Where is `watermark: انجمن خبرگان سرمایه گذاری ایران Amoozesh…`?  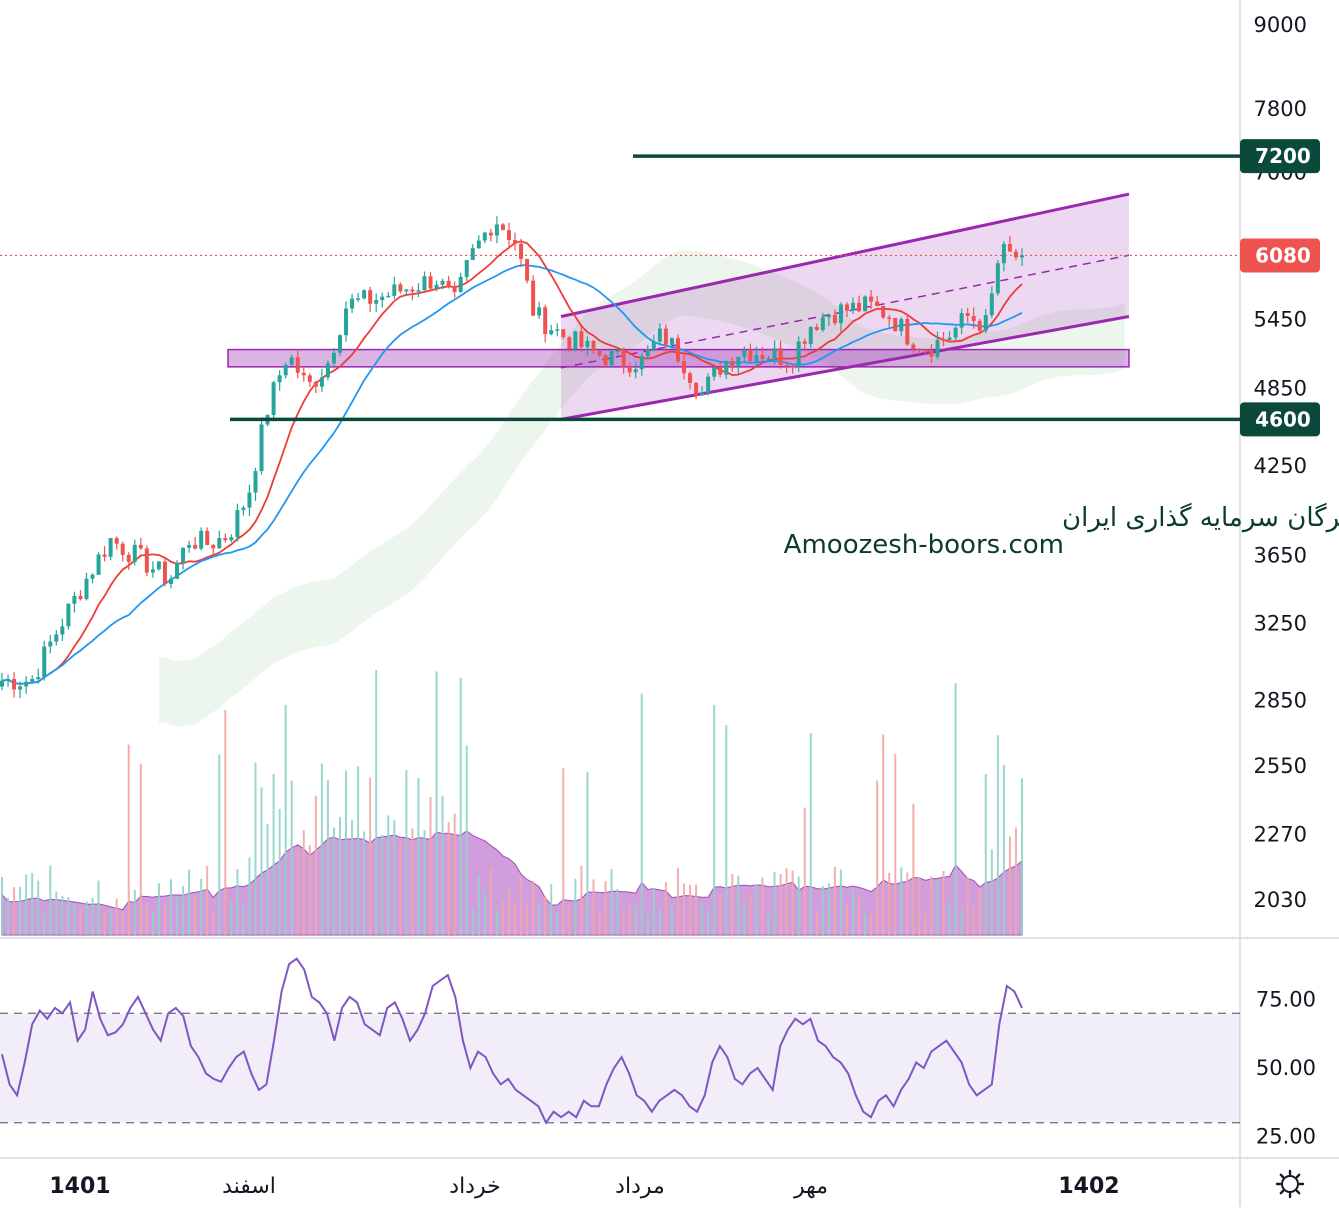 watermark: انجمن خبرگان سرمایه گذاری ایران Amoozesh… is located at coordinates (1061, 531).